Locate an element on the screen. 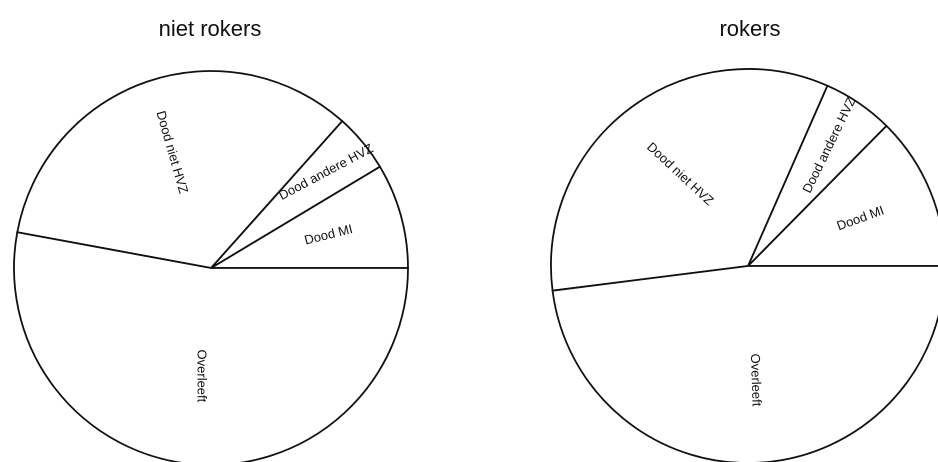 The height and width of the screenshot is (462, 938). chart-title-niet-rokers: niet rokers is located at coordinates (210, 28).